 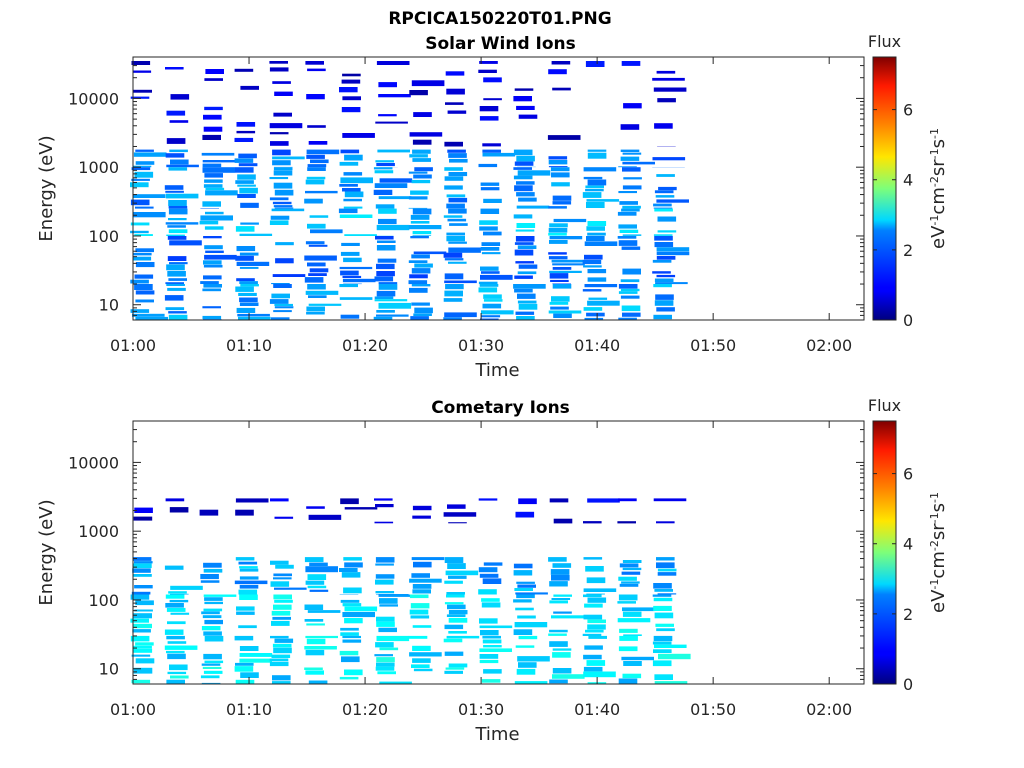 I want to click on x-axis-label: Time, so click(x=496, y=370).